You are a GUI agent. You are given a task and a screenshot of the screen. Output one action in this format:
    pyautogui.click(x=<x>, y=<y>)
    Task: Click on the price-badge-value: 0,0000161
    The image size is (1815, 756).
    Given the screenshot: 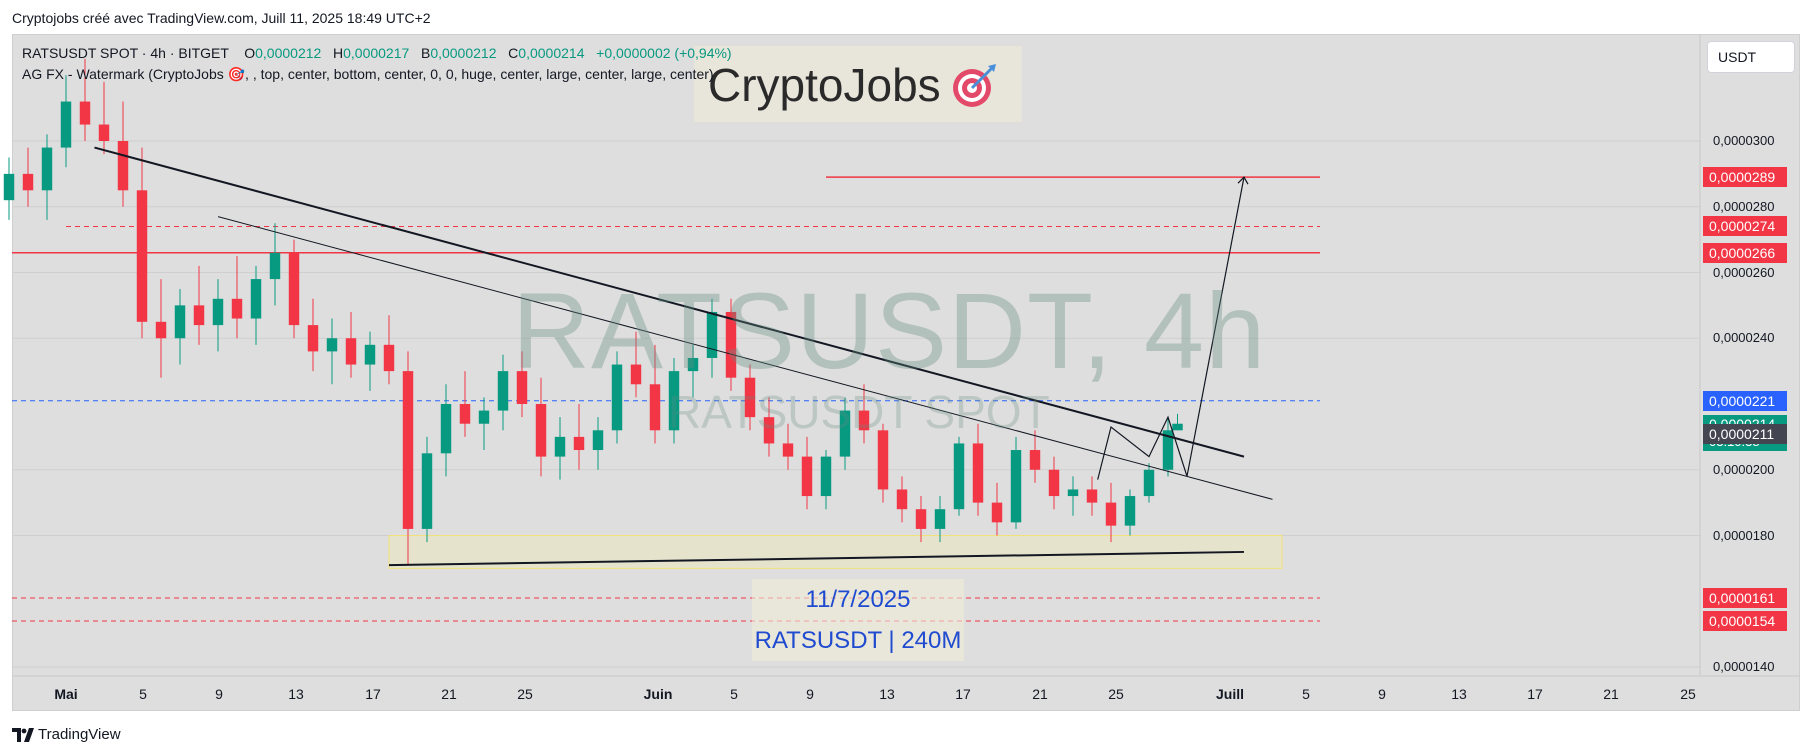 What is the action you would take?
    pyautogui.click(x=1742, y=597)
    